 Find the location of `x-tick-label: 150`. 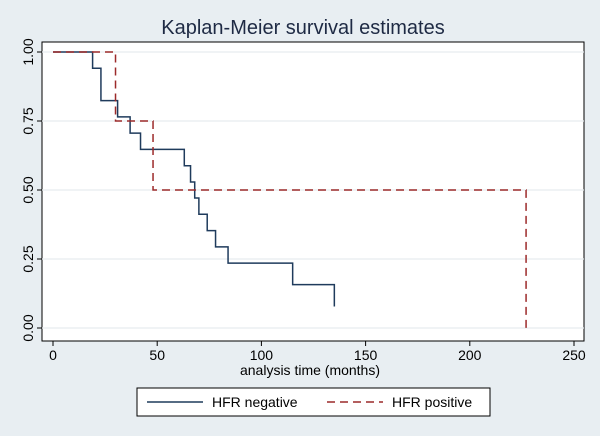

x-tick-label: 150 is located at coordinates (366, 355).